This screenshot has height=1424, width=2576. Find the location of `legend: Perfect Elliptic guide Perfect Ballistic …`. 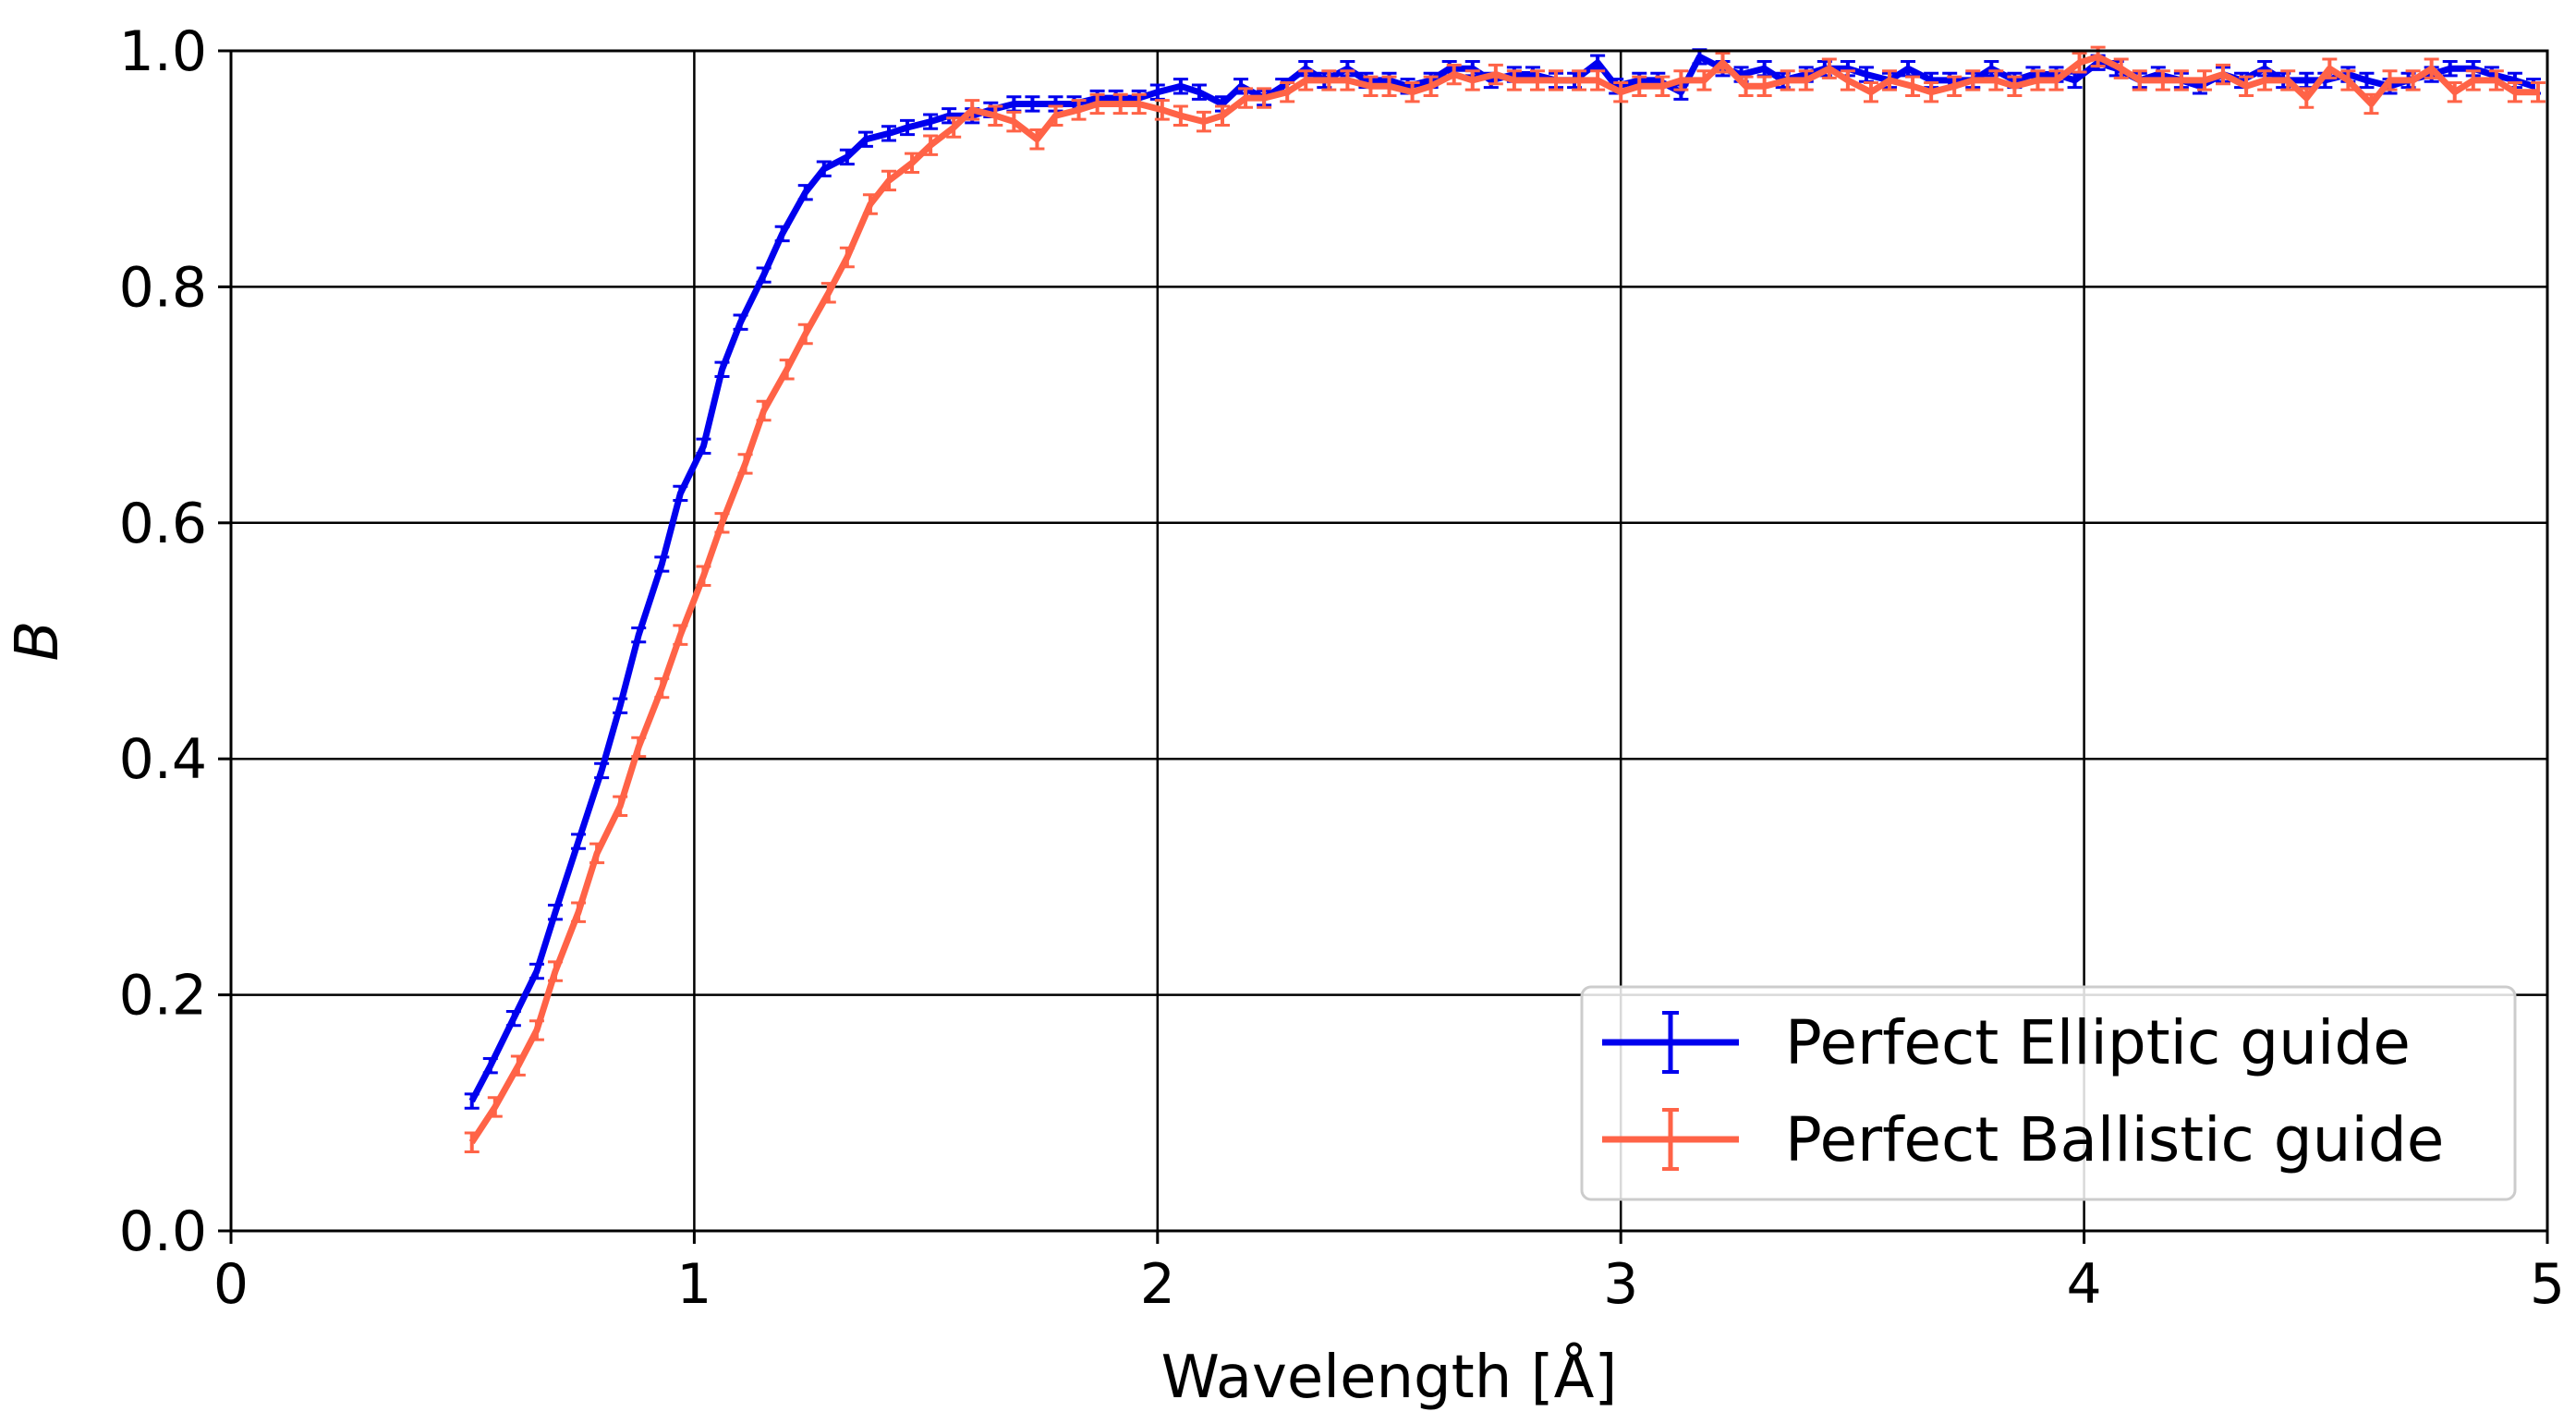

legend: Perfect Elliptic guide Perfect Ballistic … is located at coordinates (2048, 1093).